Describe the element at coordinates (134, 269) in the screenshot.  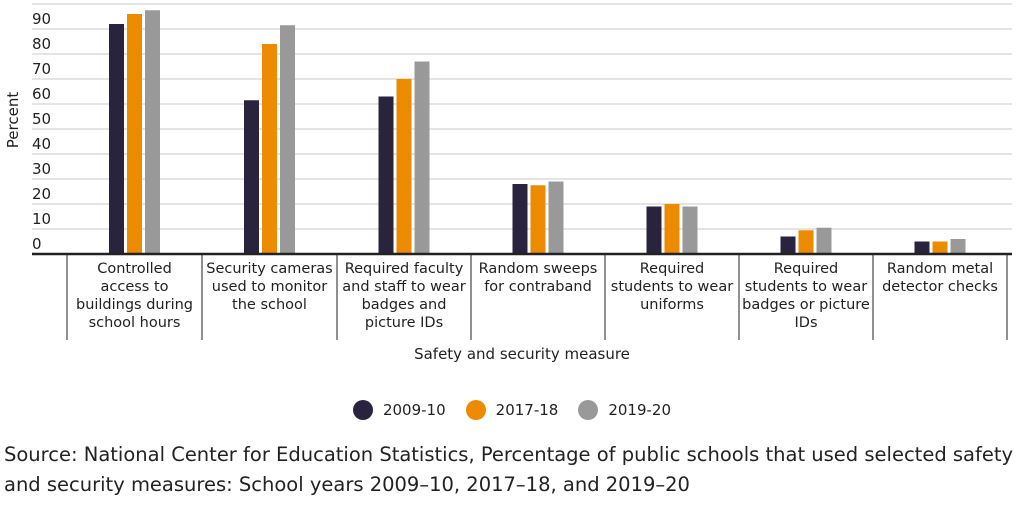
I see `x-tick-label: Controlled` at that location.